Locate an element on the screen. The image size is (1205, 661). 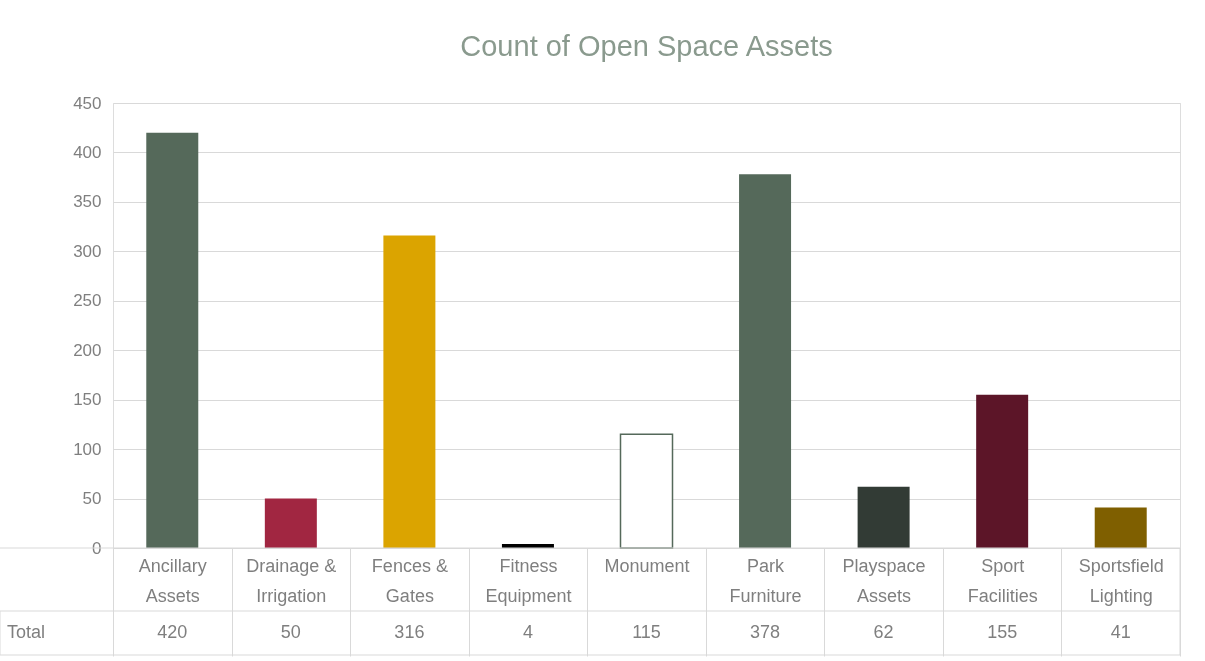
data-label: 378 is located at coordinates (765, 632).